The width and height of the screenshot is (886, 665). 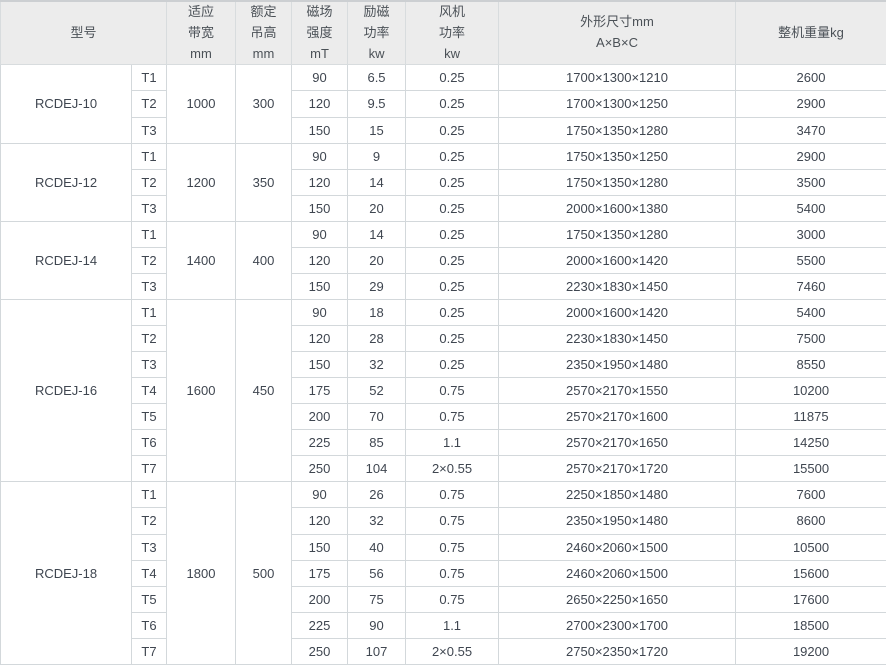 What do you see at coordinates (810, 391) in the screenshot?
I see `weight-cell: 10200` at bounding box center [810, 391].